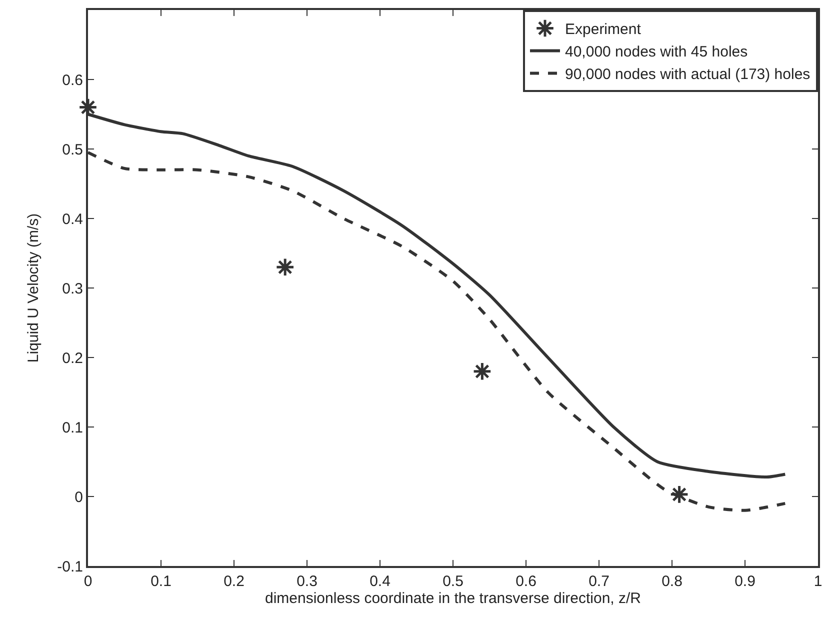  Describe the element at coordinates (453, 598) in the screenshot. I see `x-axis-title: dimensionless coordinate in the transverse direction, z/R` at that location.